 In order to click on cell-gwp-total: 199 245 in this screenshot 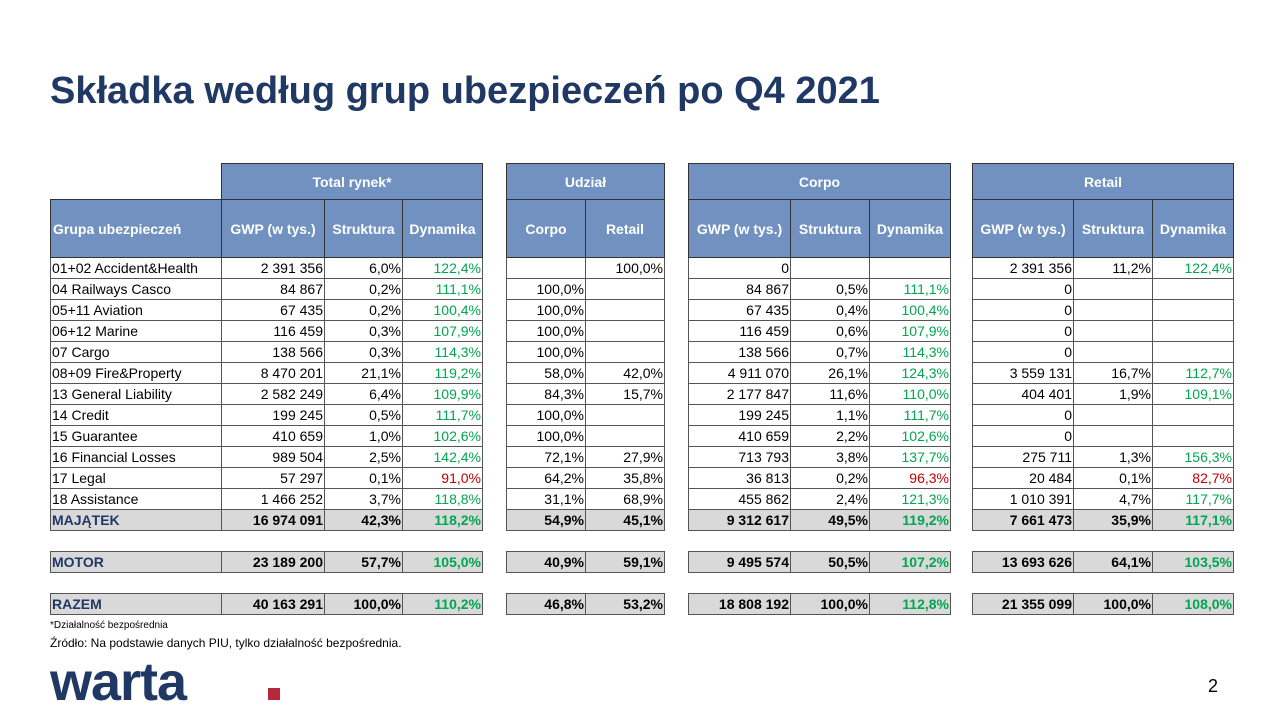, I will do `click(273, 415)`.